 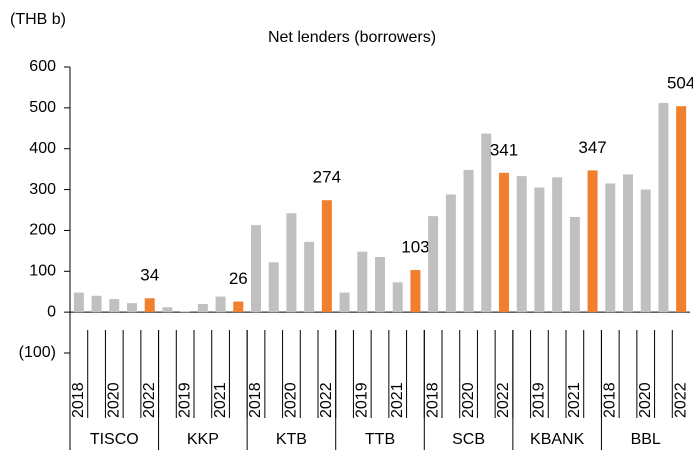 What do you see at coordinates (646, 439) in the screenshot?
I see `group-label: BBL` at bounding box center [646, 439].